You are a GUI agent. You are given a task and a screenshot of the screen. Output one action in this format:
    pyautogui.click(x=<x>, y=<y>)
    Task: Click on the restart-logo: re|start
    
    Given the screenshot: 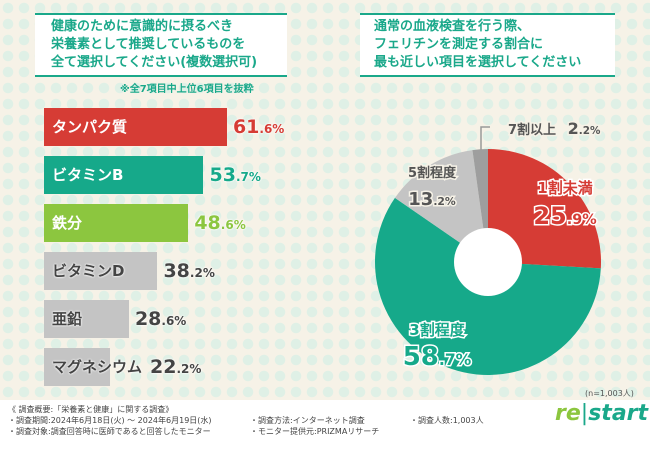 What is the action you would take?
    pyautogui.click(x=602, y=413)
    